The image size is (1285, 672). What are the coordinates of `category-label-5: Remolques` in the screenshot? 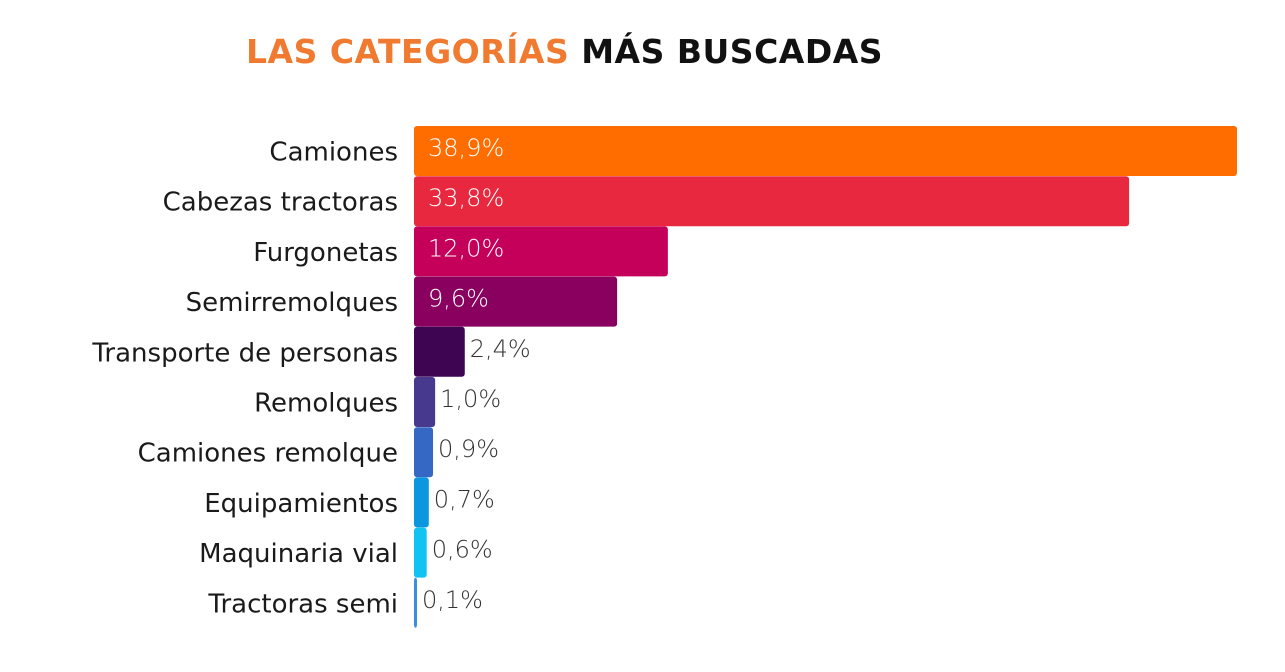 It's located at (326, 404).